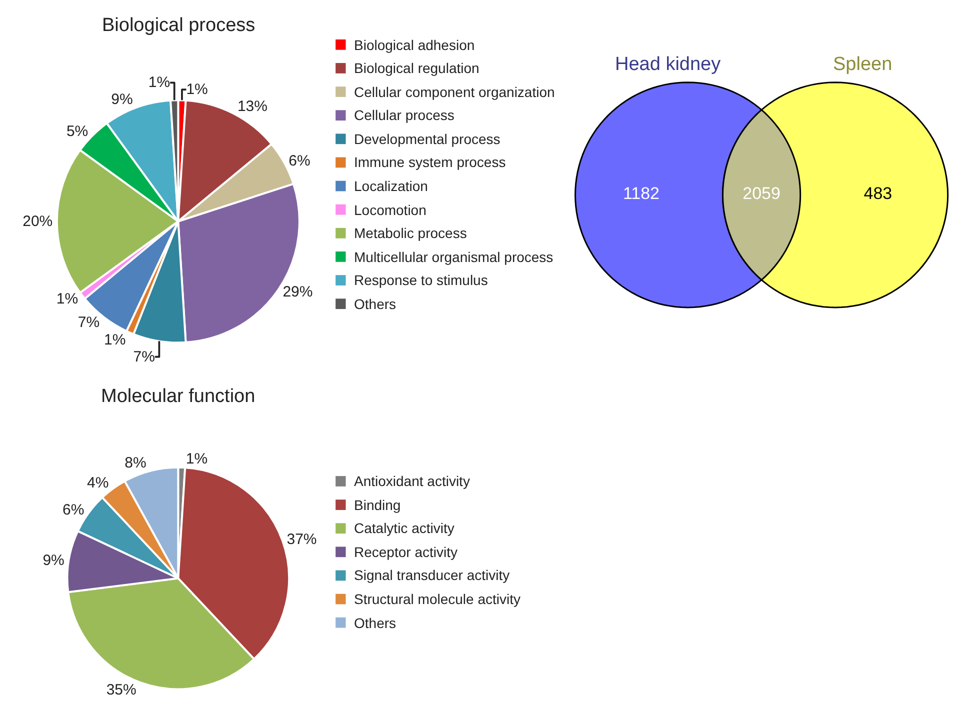  Describe the element at coordinates (410, 233) in the screenshot. I see `legend-label: Metabolic process` at that location.